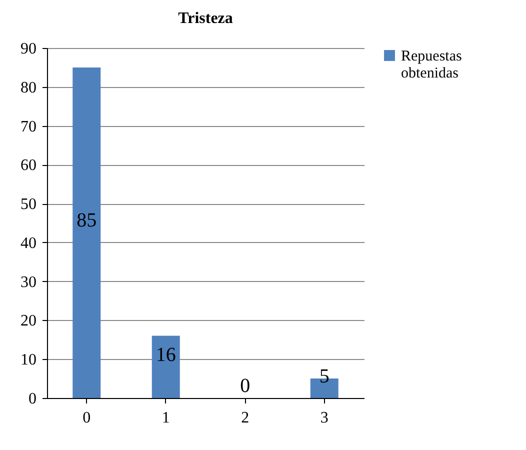  I want to click on legend-label: Repuestas obtenidas, so click(431, 65).